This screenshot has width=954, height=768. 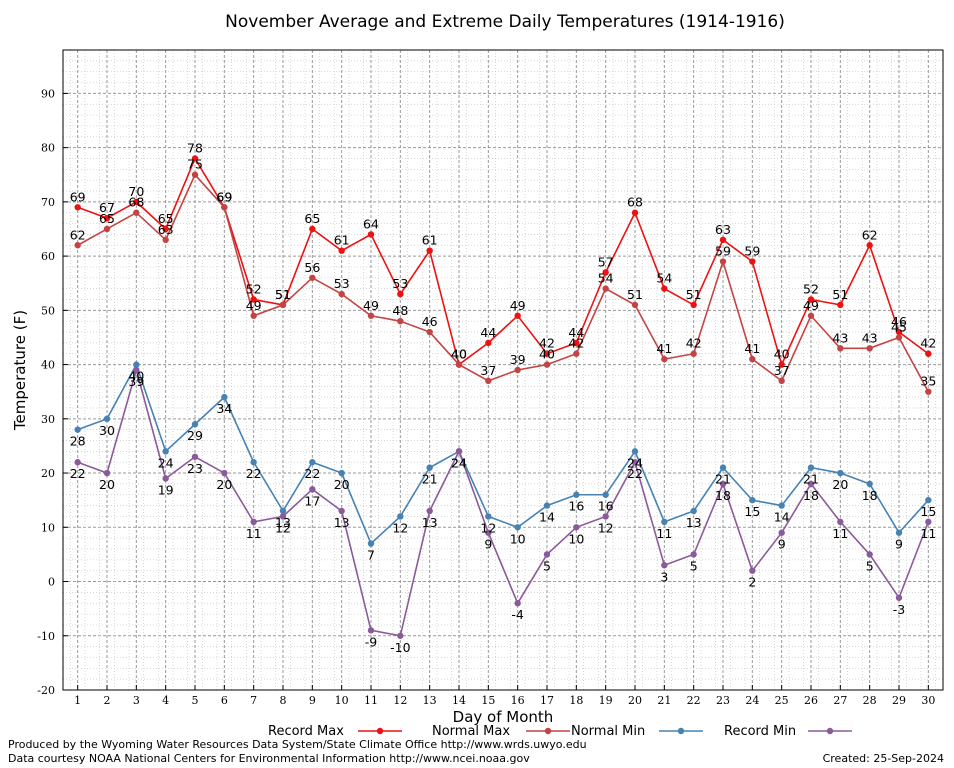 What do you see at coordinates (547, 343) in the screenshot?
I see `data-label-record-max: 42` at bounding box center [547, 343].